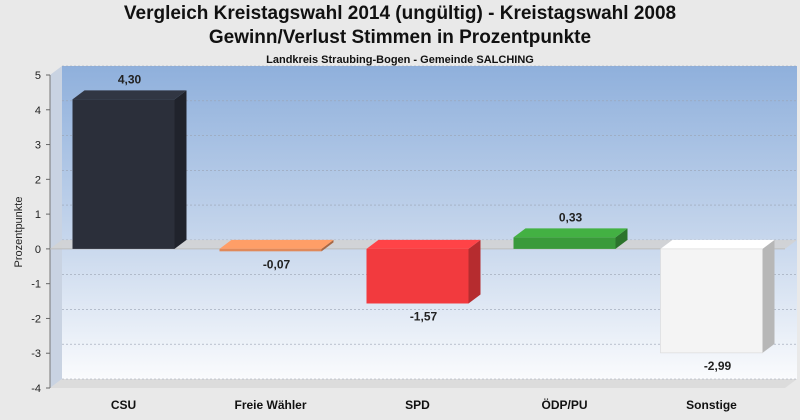 This screenshot has height=420, width=800. What do you see at coordinates (36, 319) in the screenshot?
I see `tick-label: -2` at bounding box center [36, 319].